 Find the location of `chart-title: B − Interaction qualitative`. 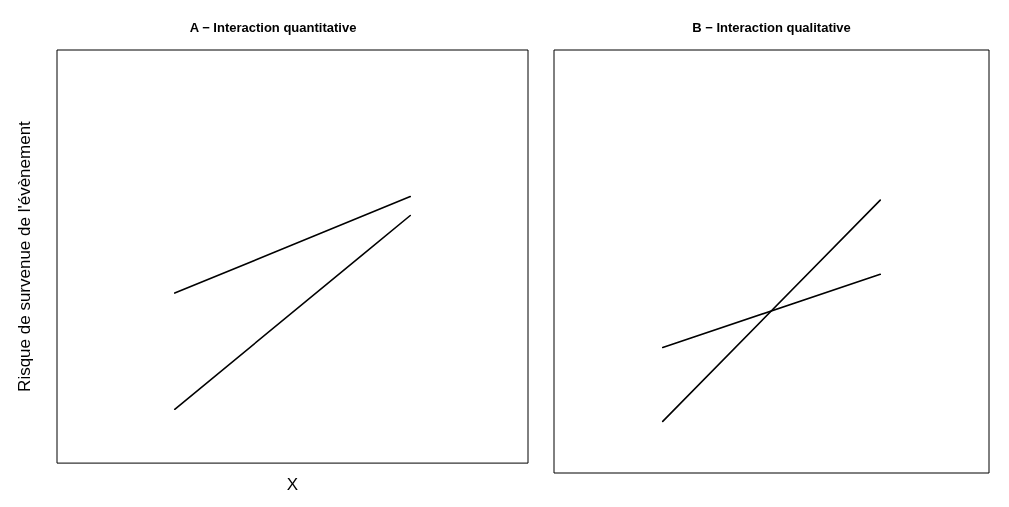

chart-title: B − Interaction qualitative is located at coordinates (771, 27).